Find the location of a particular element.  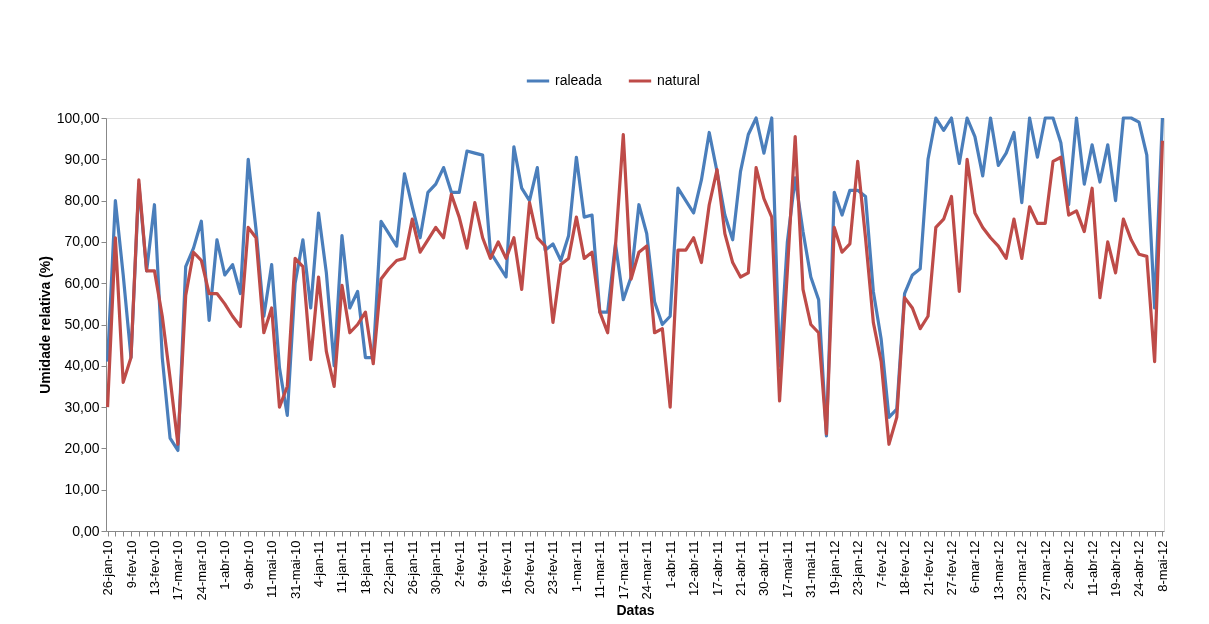

x-tick-label: 26-jan-11 is located at coordinates (412, 567).